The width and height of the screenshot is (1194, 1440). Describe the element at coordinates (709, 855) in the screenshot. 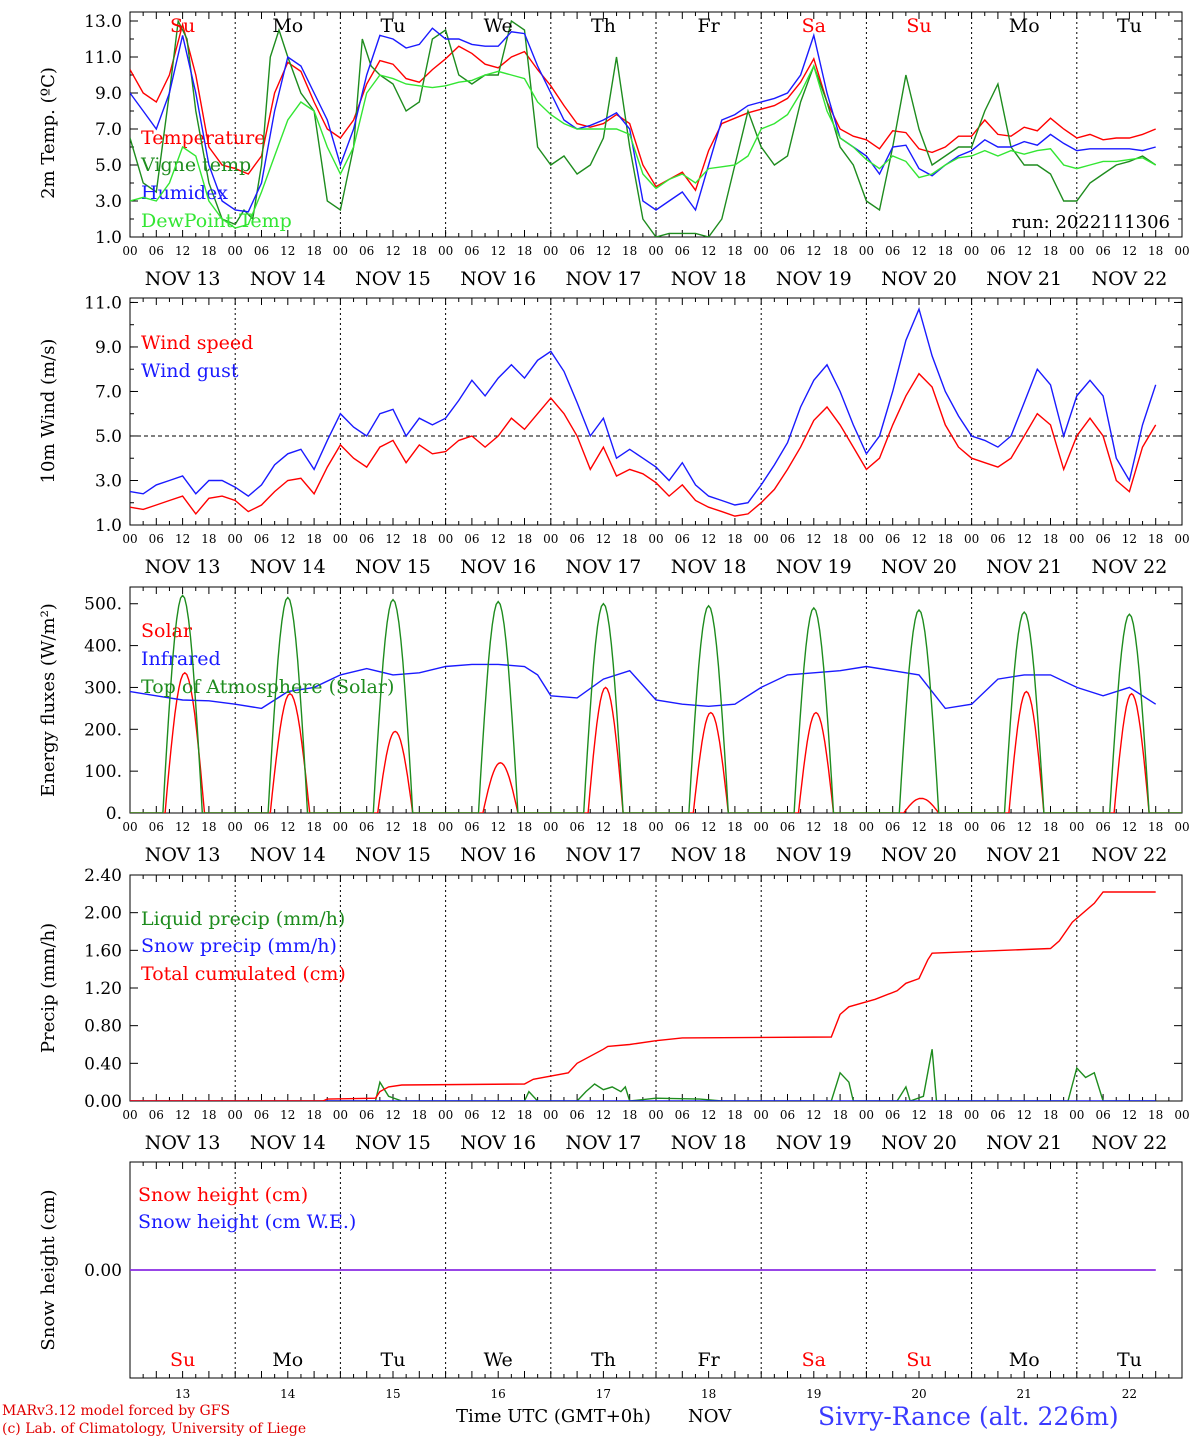

I see `date-label: NOV 18` at that location.